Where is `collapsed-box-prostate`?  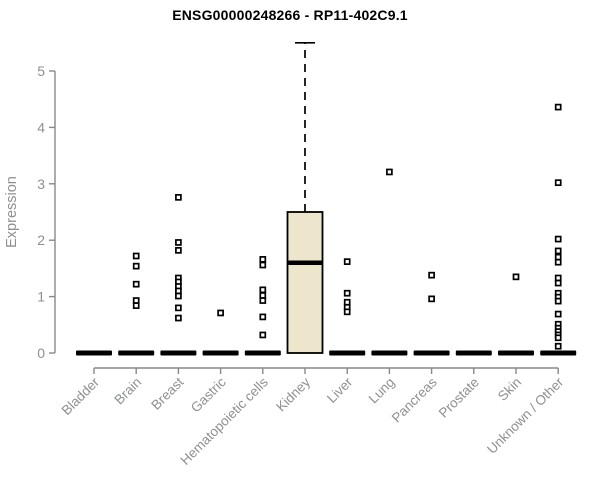
collapsed-box-prostate is located at coordinates (473, 353).